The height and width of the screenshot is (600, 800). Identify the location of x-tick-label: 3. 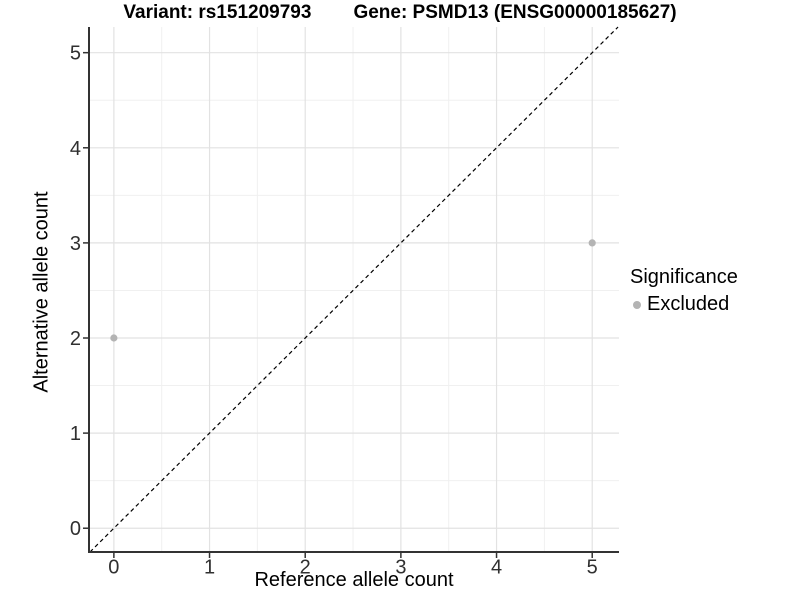
(400, 568).